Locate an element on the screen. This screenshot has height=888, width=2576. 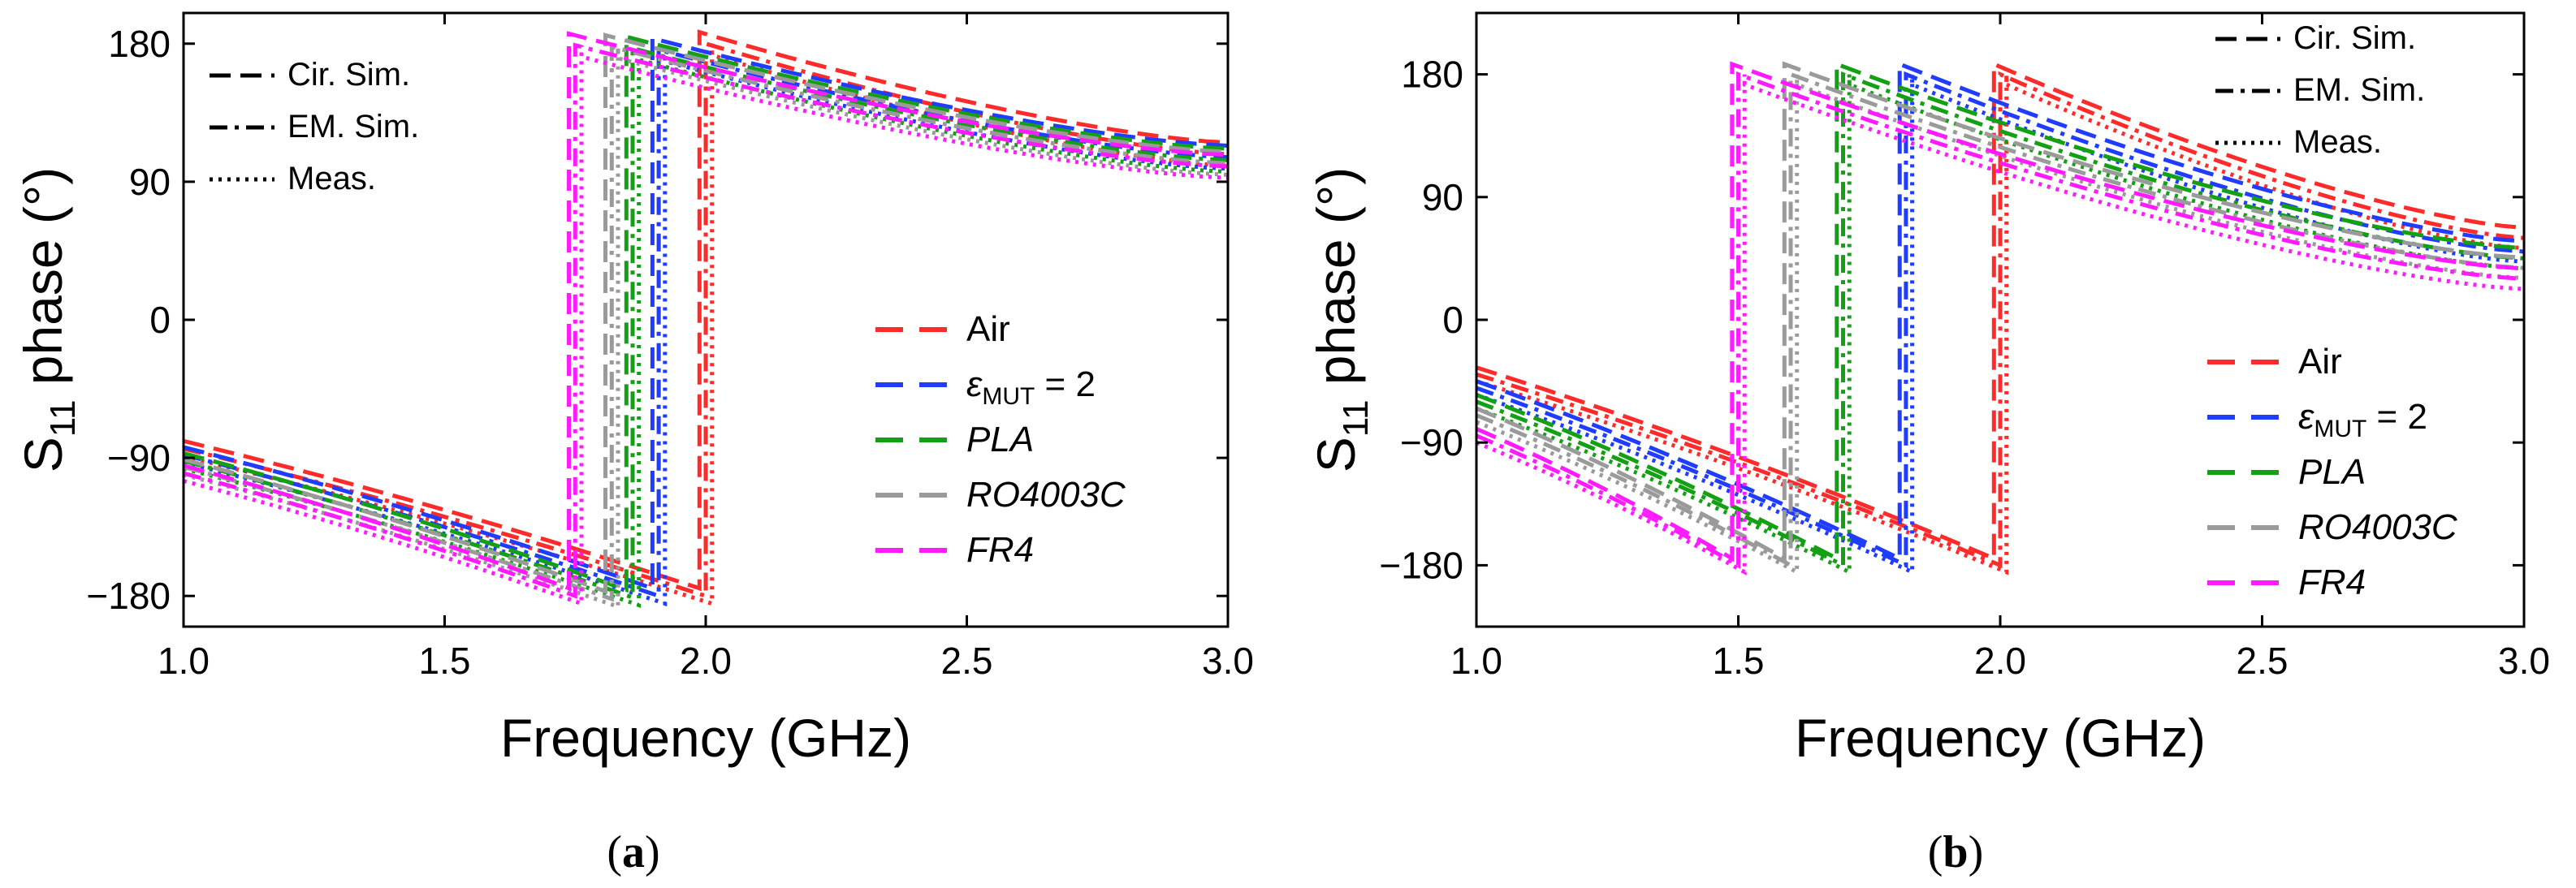
caption-a: (a) is located at coordinates (633, 852).